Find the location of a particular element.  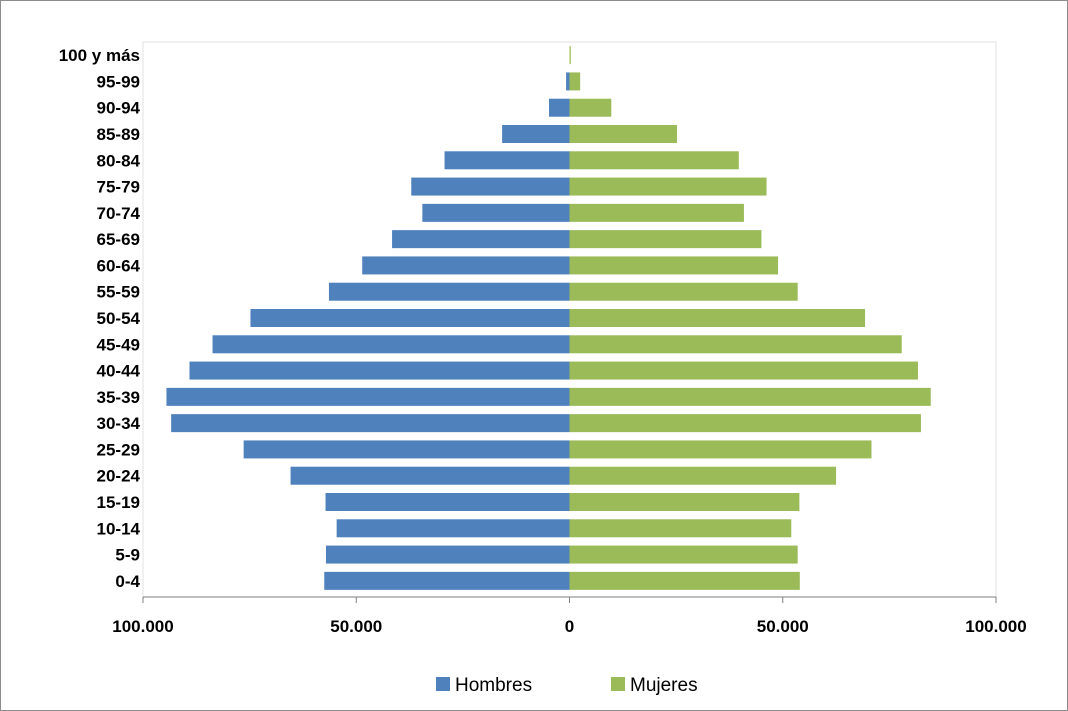

category-label: 40-44 is located at coordinates (119, 371).